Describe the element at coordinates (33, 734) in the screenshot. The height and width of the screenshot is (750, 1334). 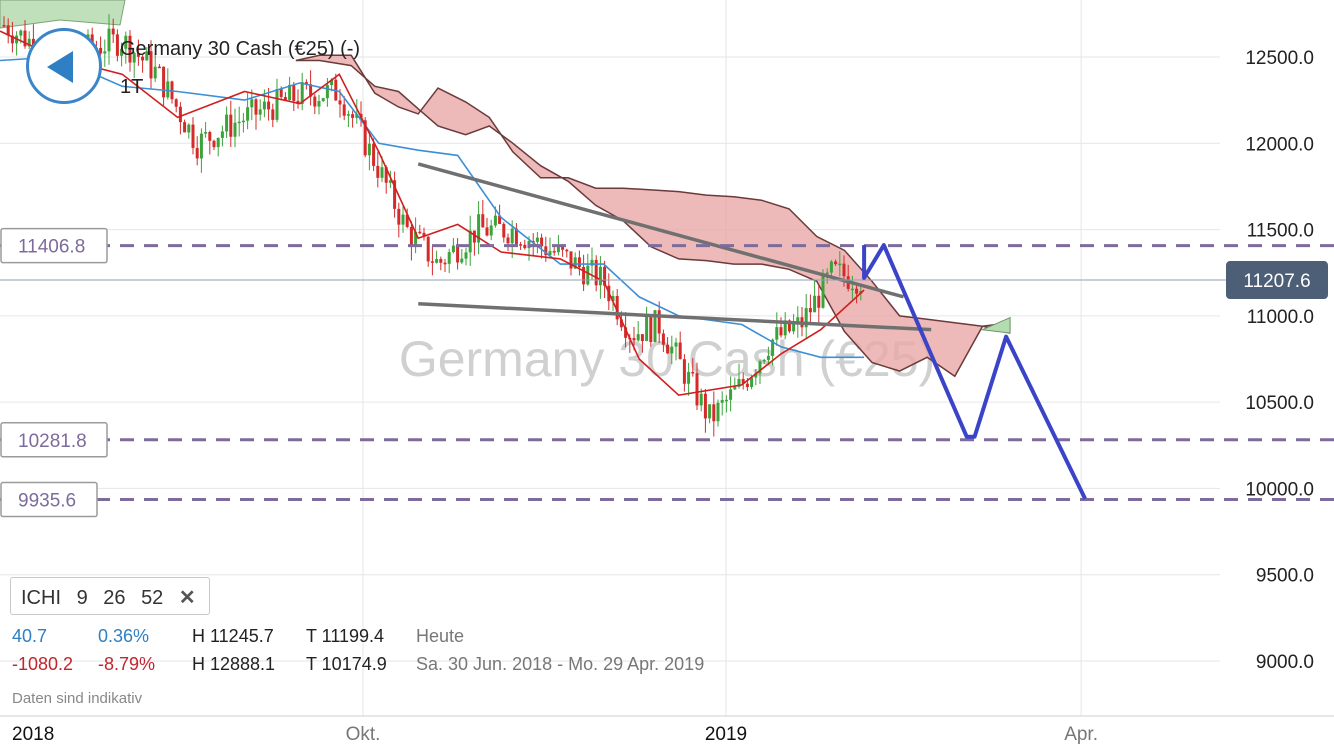
I see `x-tick-label: 2018` at that location.